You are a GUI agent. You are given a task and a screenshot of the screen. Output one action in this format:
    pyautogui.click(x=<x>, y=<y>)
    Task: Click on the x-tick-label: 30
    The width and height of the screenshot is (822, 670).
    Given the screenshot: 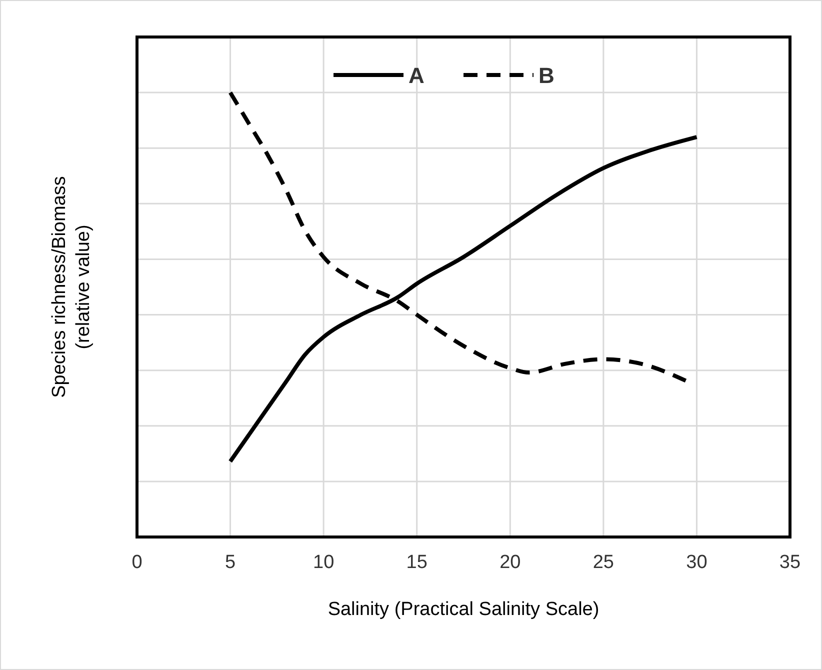 What is the action you would take?
    pyautogui.click(x=697, y=562)
    